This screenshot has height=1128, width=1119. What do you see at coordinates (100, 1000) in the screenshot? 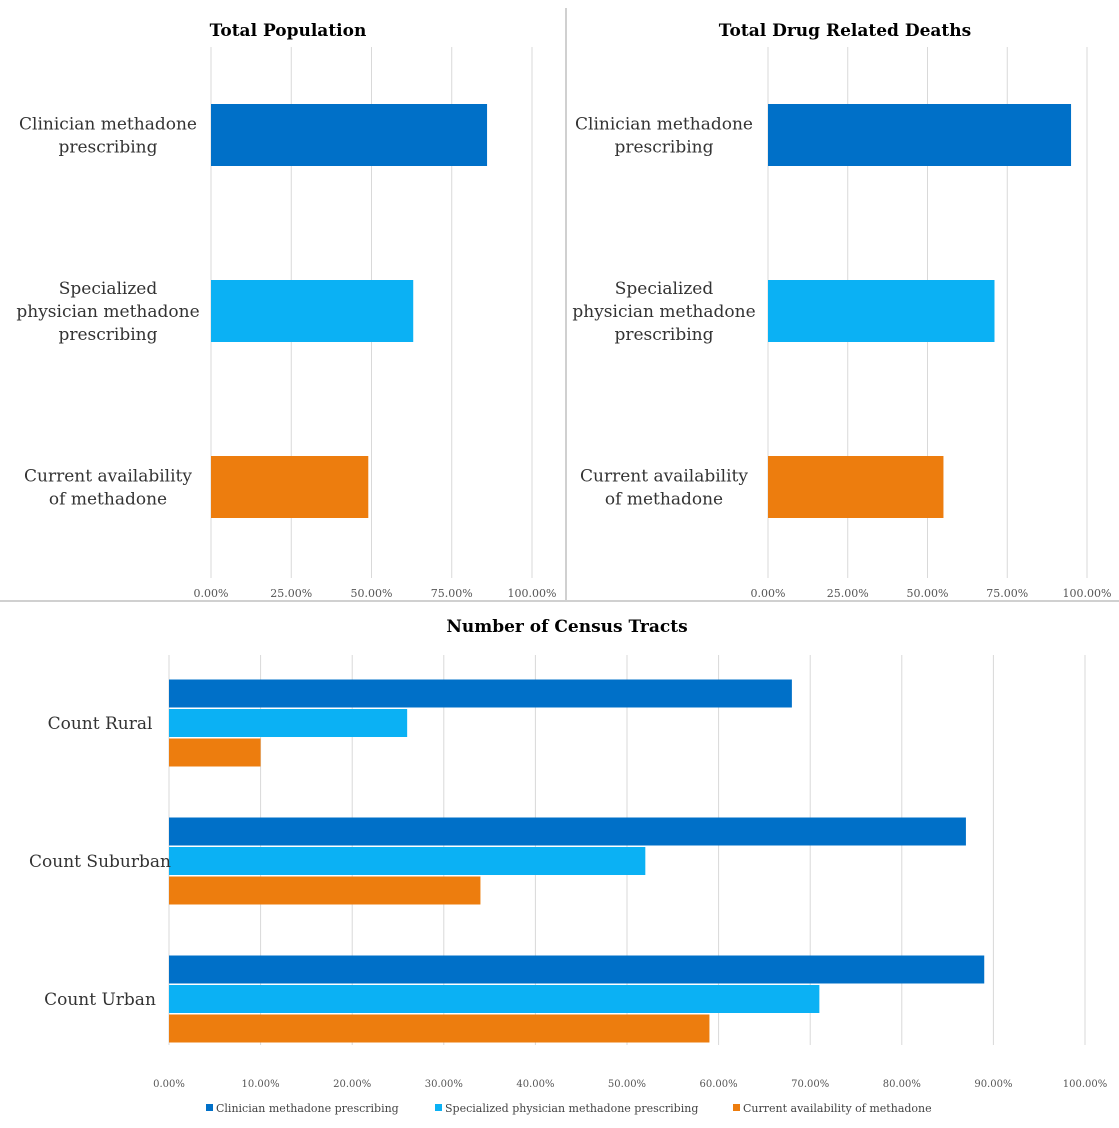
I see `category-label: Count Urban` at bounding box center [100, 1000].